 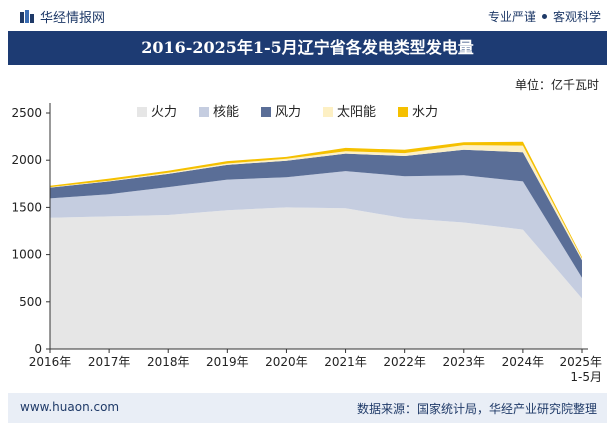 I want to click on bullet-dot-icon, so click(x=544, y=16).